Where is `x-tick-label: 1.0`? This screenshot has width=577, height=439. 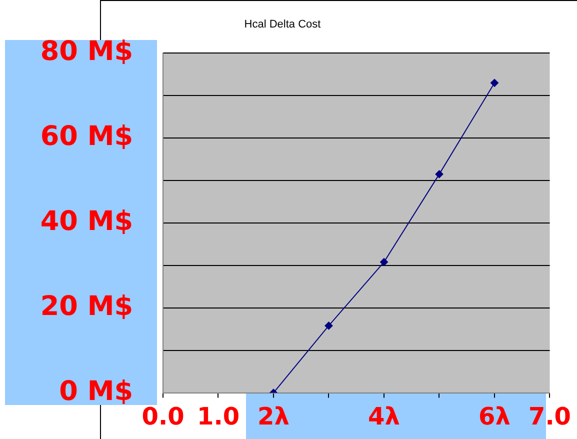 x-tick-label: 1.0 is located at coordinates (218, 416).